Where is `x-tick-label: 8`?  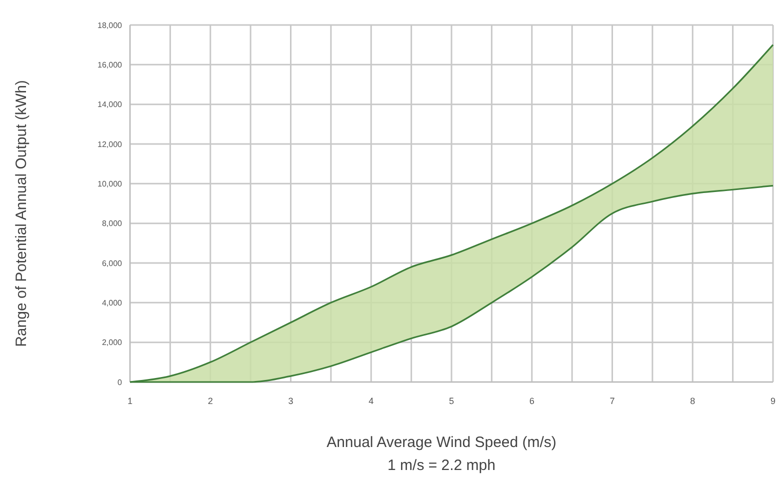 x-tick-label: 8 is located at coordinates (693, 401).